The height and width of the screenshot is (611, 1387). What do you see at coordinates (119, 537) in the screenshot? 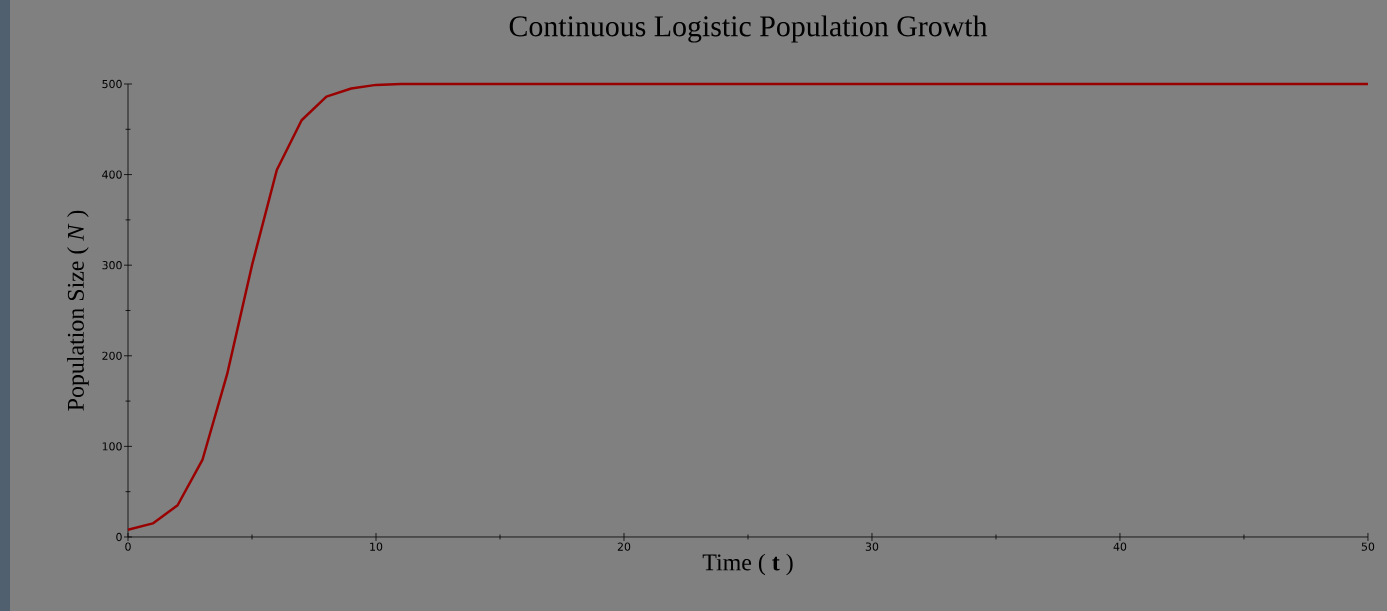
I see `y-tick-label: 0` at bounding box center [119, 537].